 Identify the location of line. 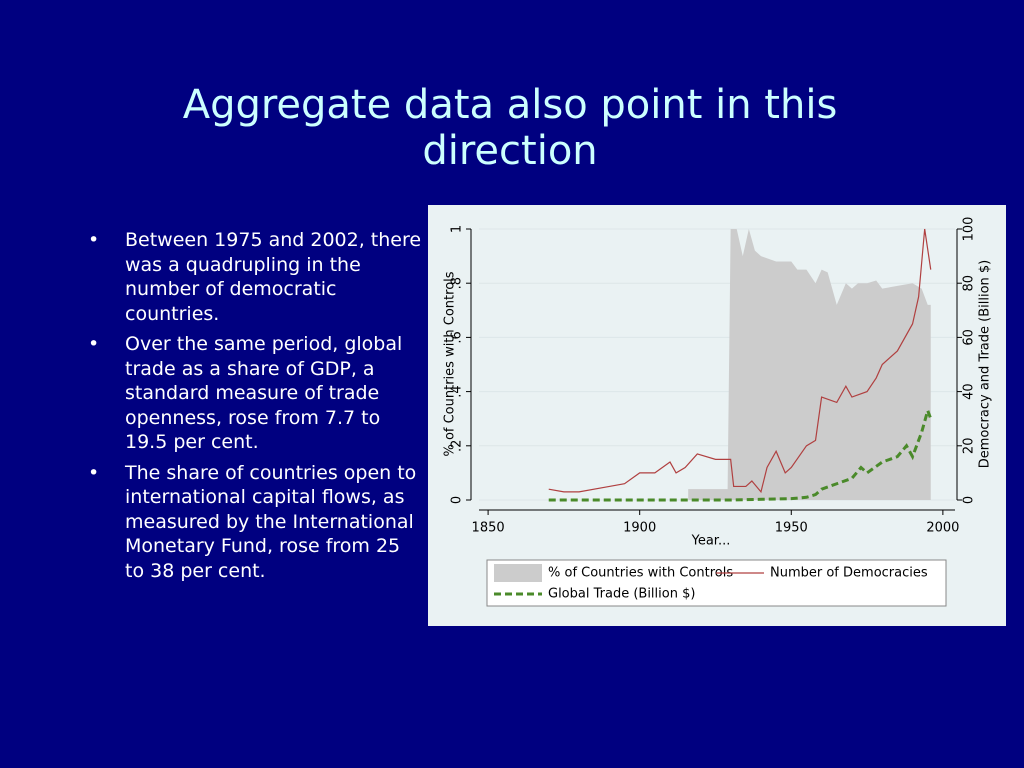
(740, 361).